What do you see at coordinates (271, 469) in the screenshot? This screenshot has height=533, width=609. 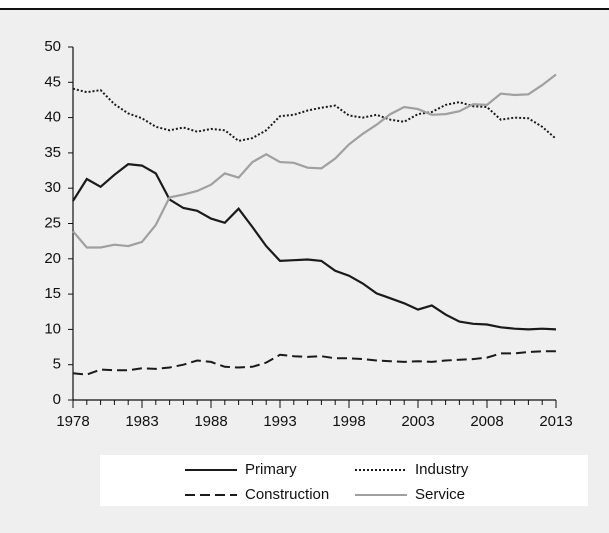 I see `legend-label: Primary` at bounding box center [271, 469].